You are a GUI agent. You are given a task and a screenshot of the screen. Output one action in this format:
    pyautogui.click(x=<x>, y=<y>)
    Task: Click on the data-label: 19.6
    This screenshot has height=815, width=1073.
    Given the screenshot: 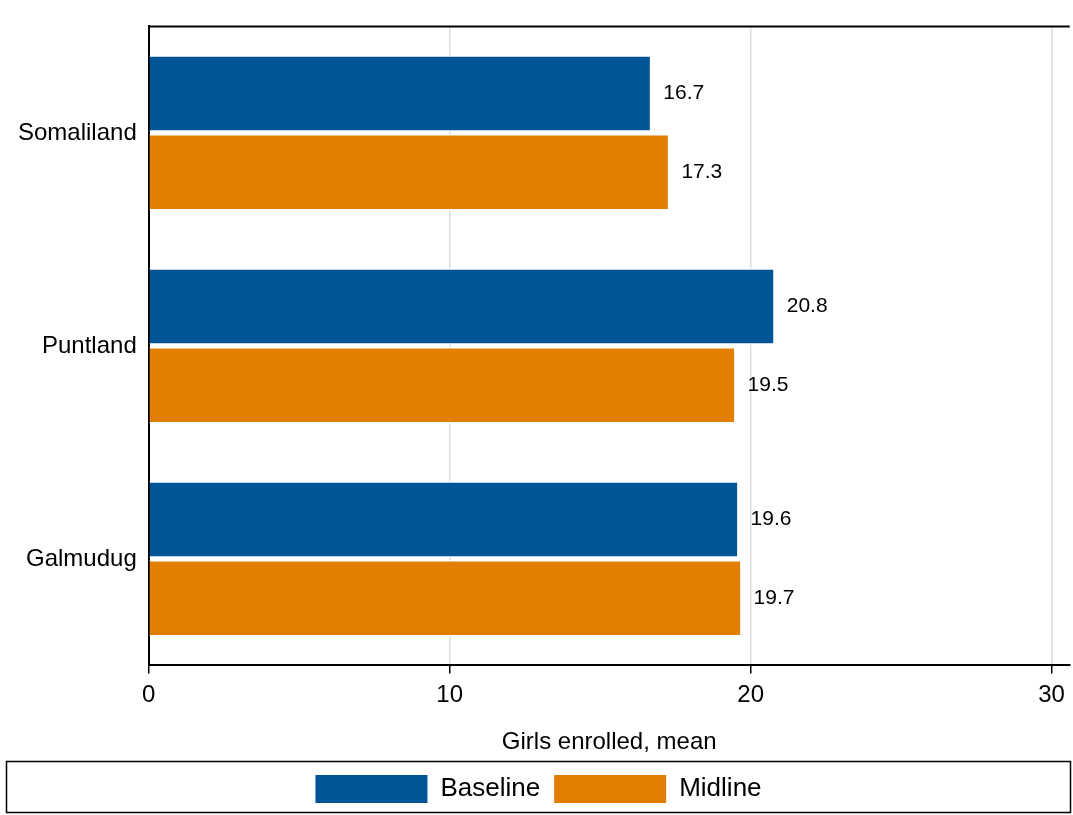 What is the action you would take?
    pyautogui.click(x=771, y=518)
    